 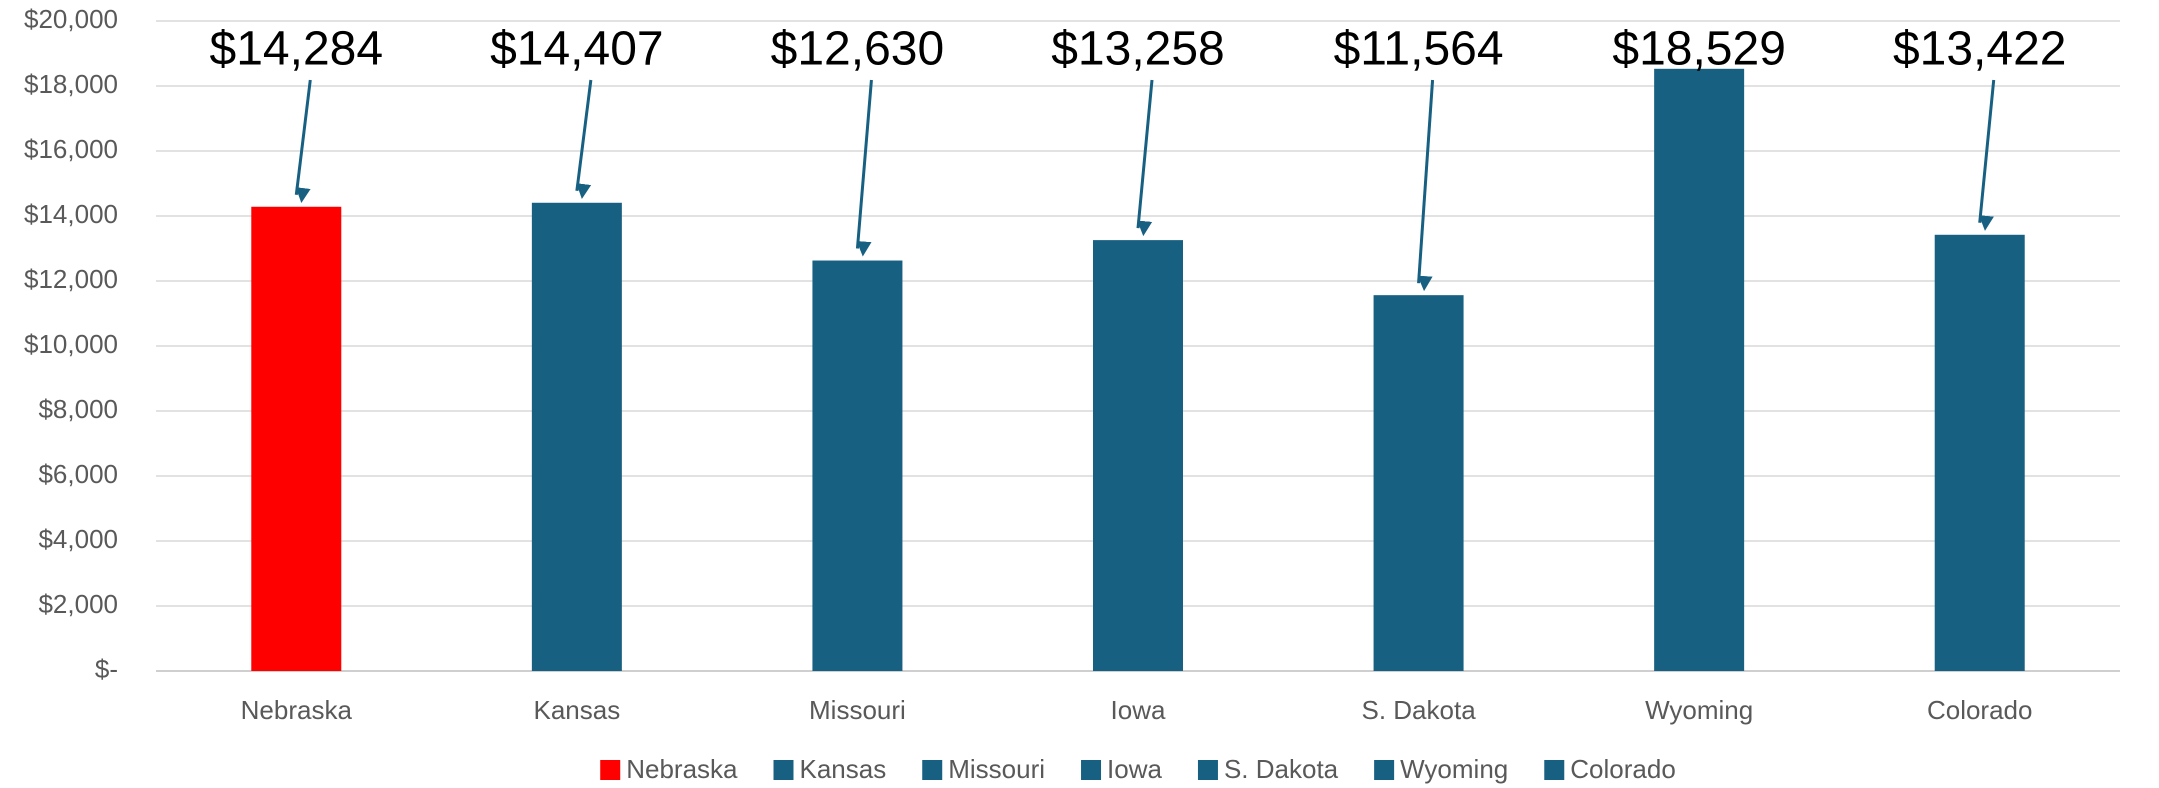 What do you see at coordinates (71, 214) in the screenshot?
I see `y-tick-label: $14,000` at bounding box center [71, 214].